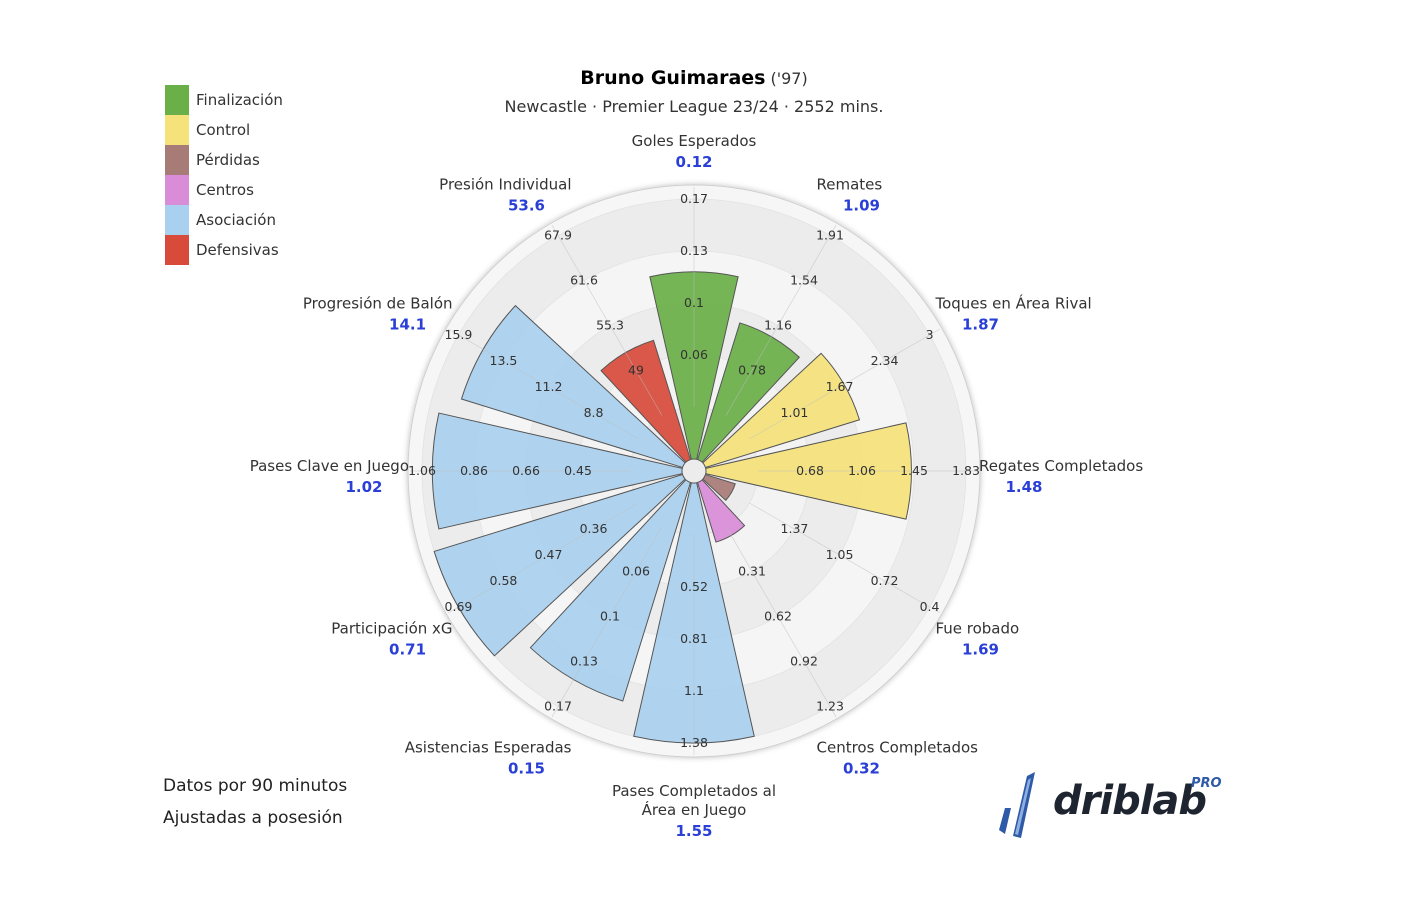 This screenshot has height=912, width=1418. Describe the element at coordinates (672, 78) in the screenshot. I see `player-name: Bruno Guimaraes` at that location.